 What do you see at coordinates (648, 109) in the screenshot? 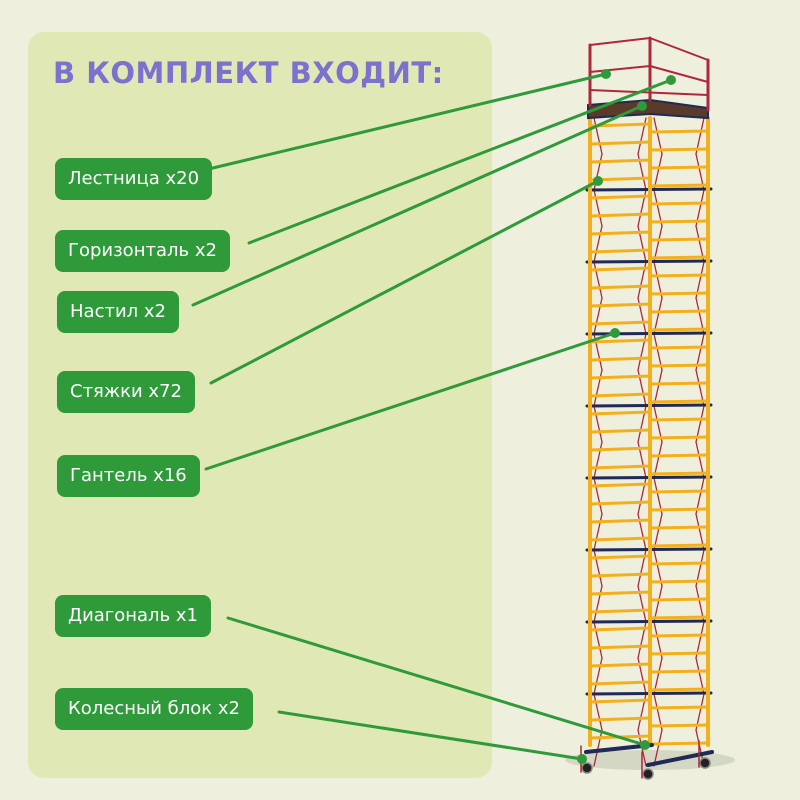
I see `deck-platform` at bounding box center [648, 109].